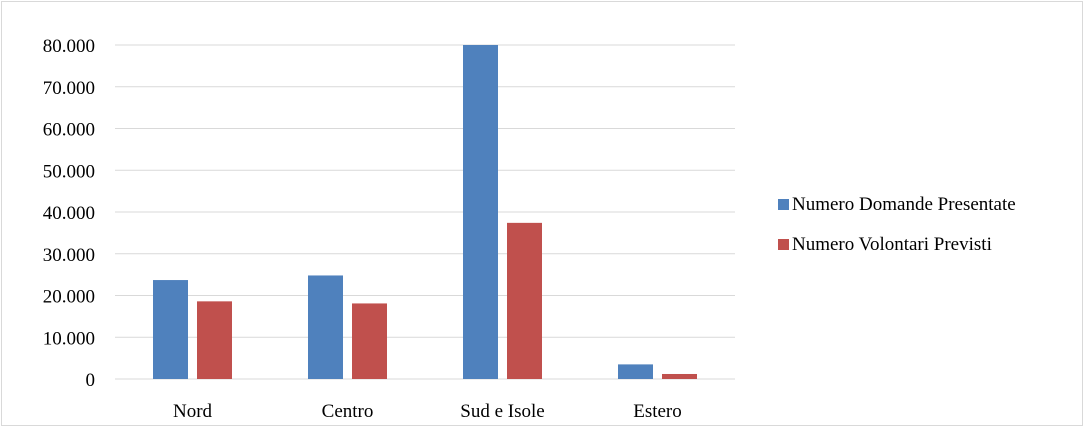 This screenshot has width=1086, height=428. Describe the element at coordinates (892, 244) in the screenshot. I see `legend-label: Numero Volontari Previsti` at that location.